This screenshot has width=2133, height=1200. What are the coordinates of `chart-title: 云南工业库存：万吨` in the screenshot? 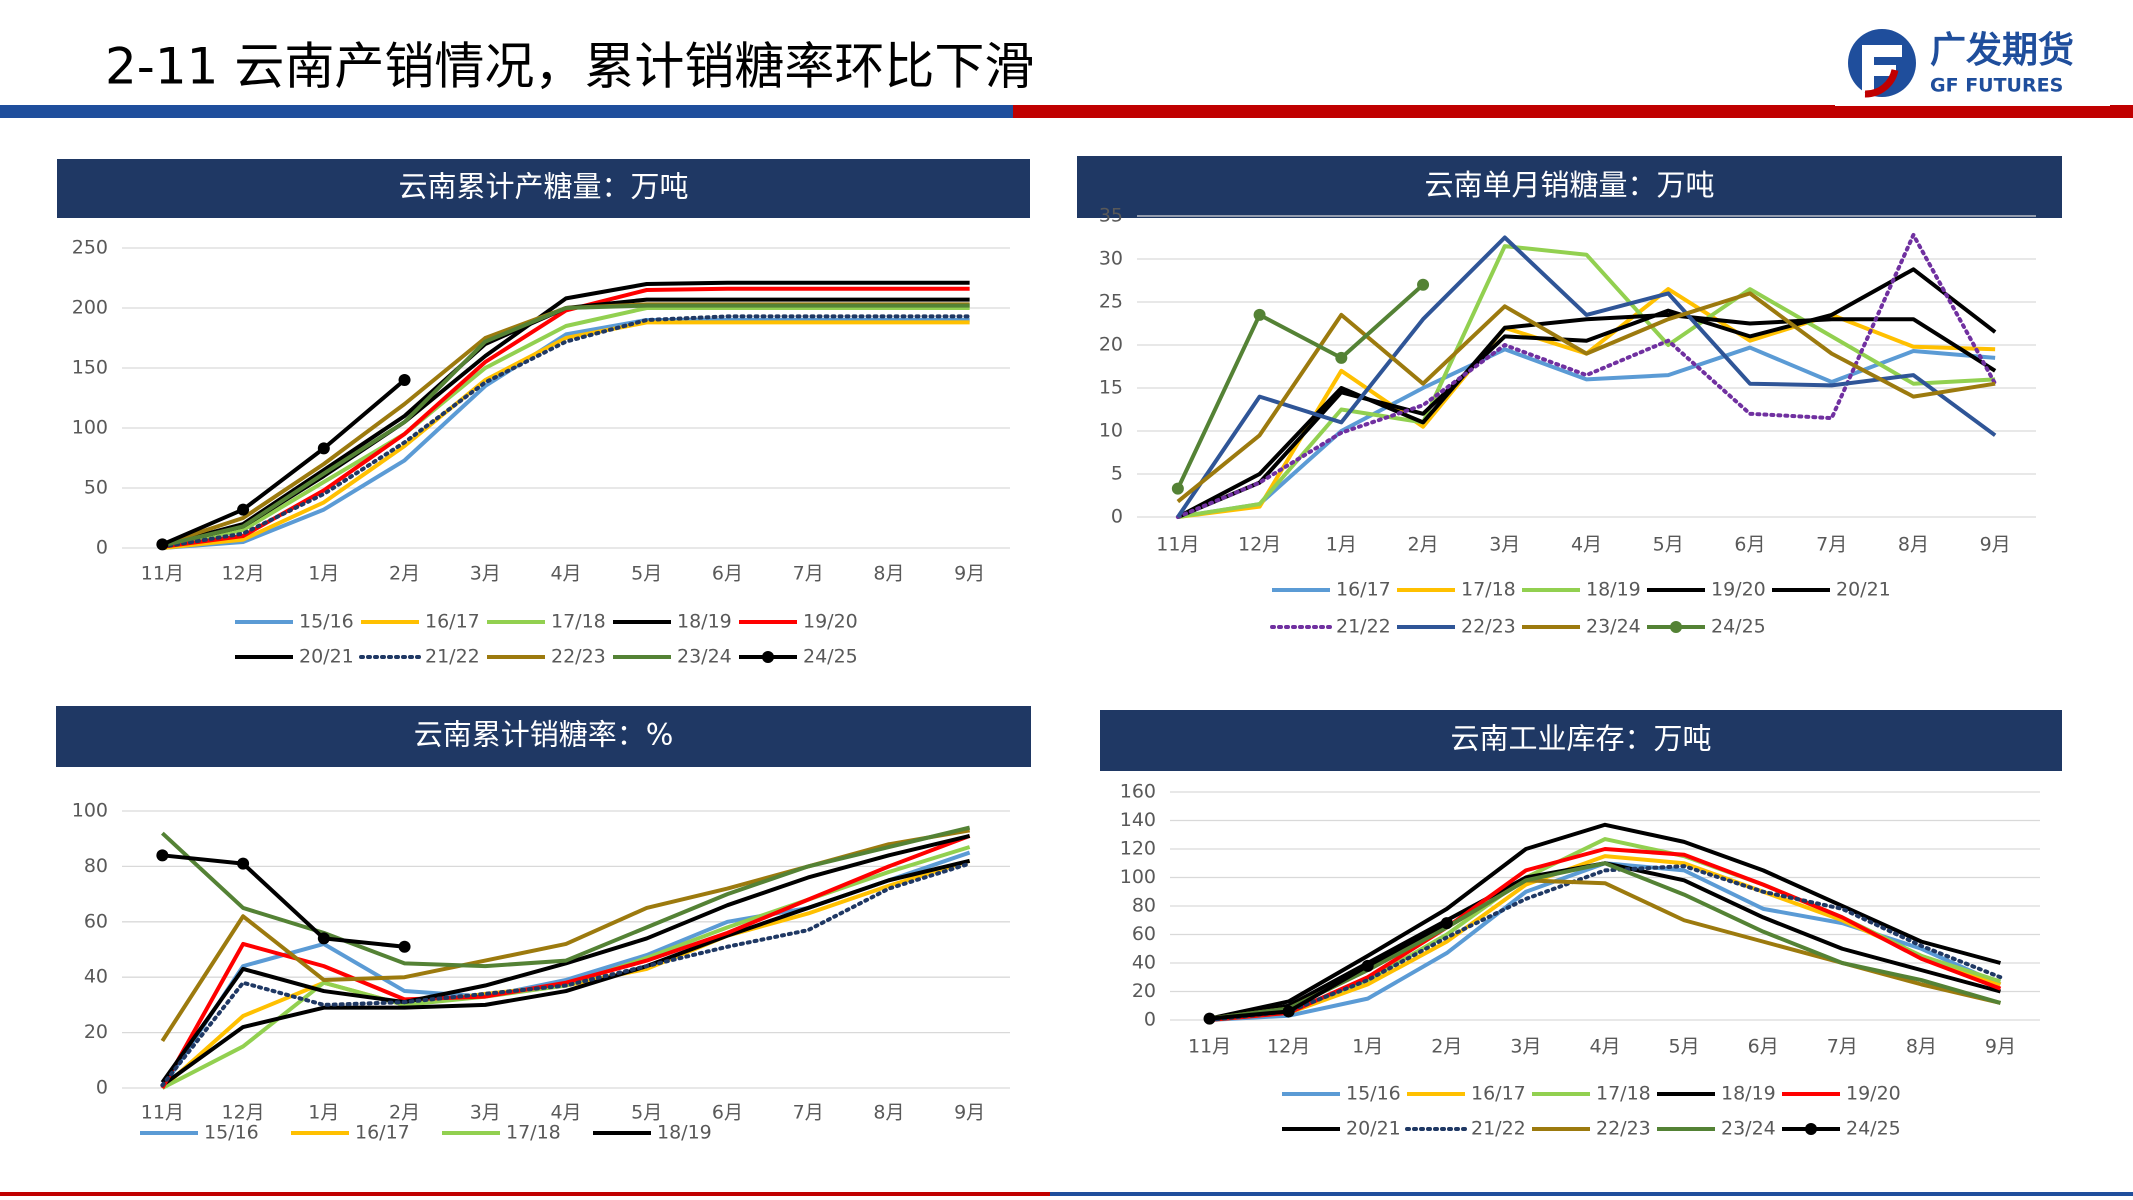 It's located at (1580, 739).